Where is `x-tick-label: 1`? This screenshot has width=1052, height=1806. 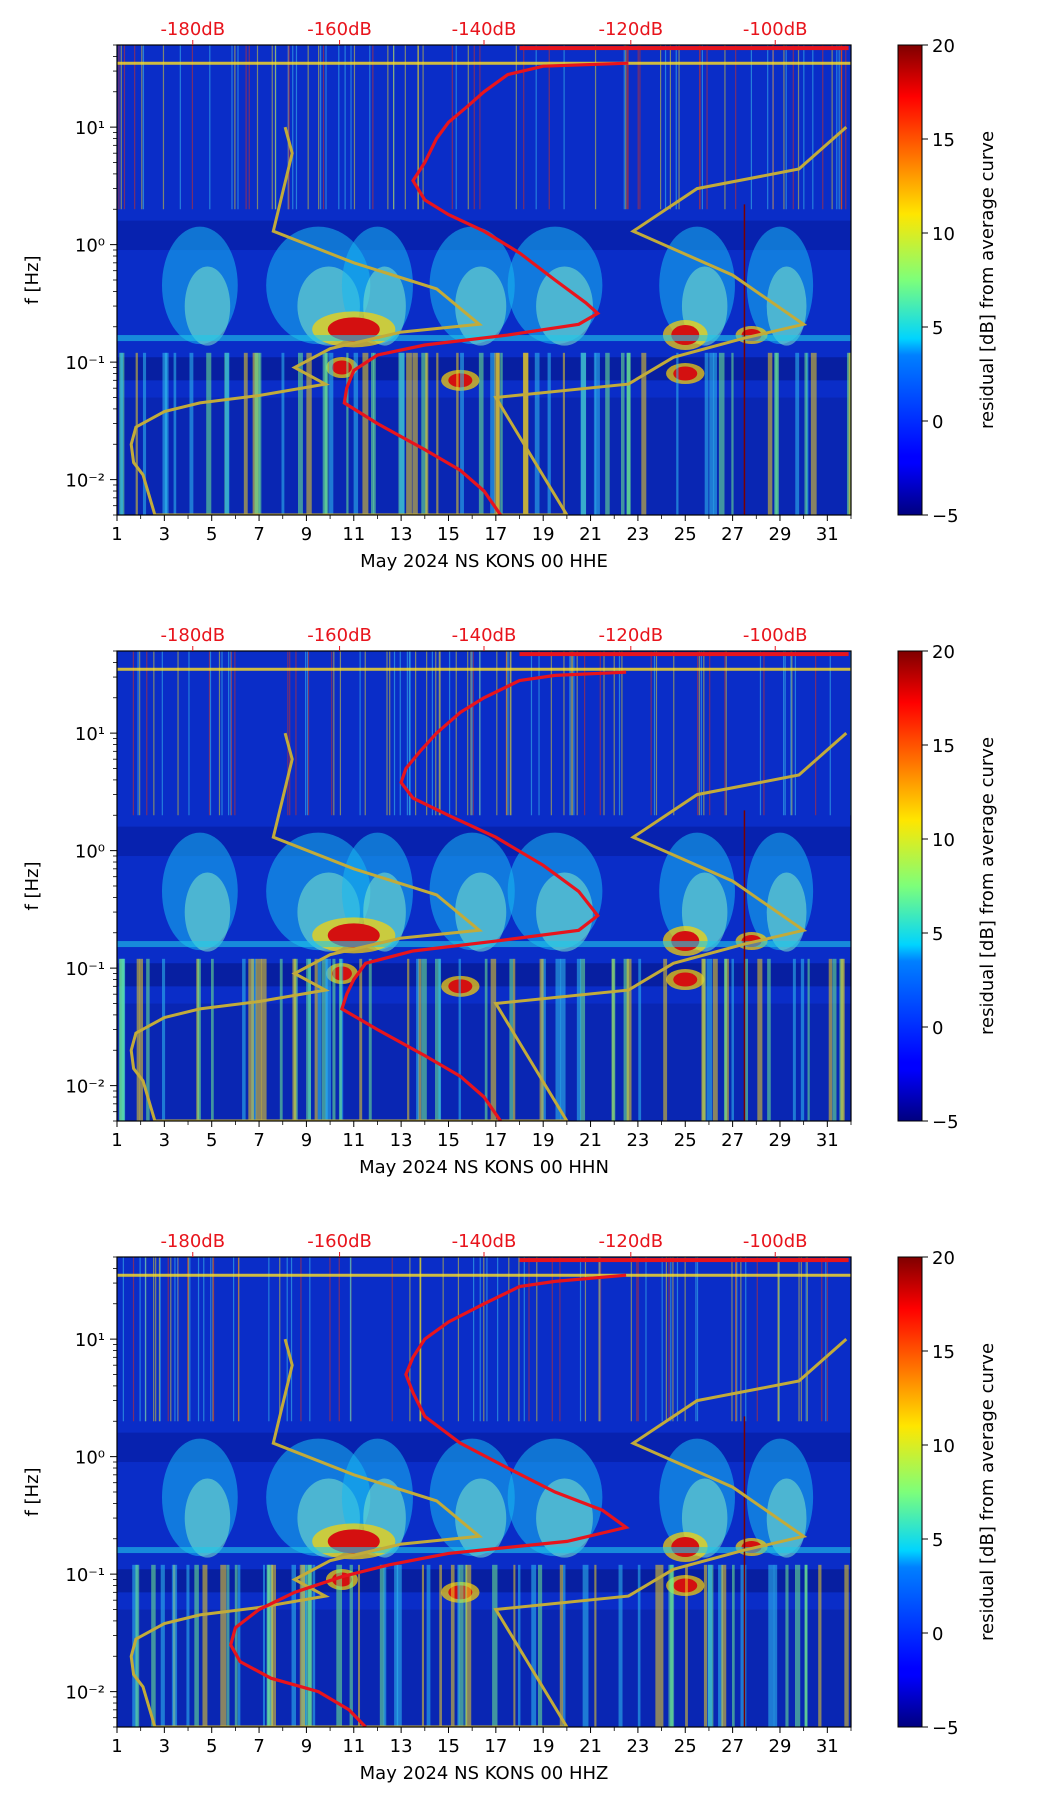 x-tick-label: 1 is located at coordinates (116, 1746).